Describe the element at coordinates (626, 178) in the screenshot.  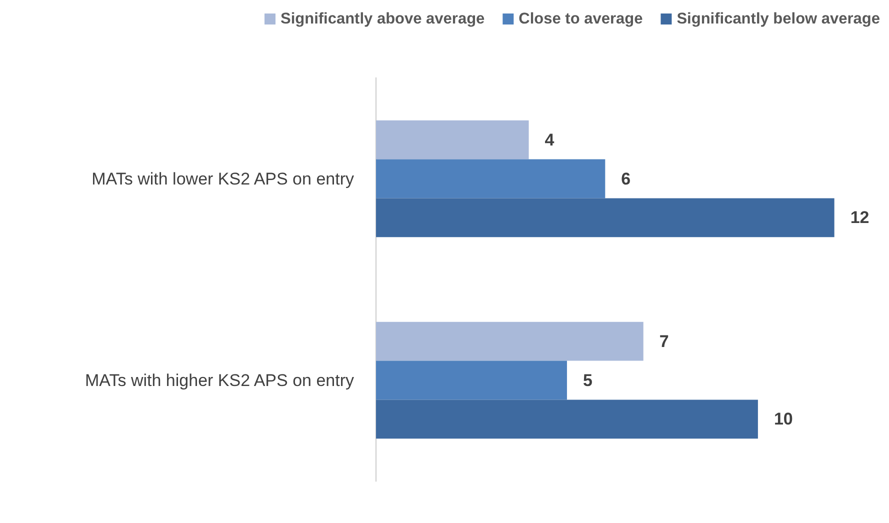
I see `data-label: 6` at that location.